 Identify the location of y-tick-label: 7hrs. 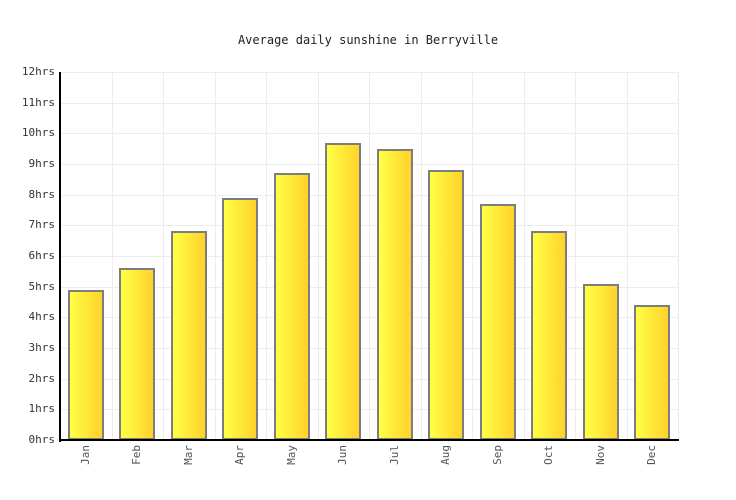
(42, 225).